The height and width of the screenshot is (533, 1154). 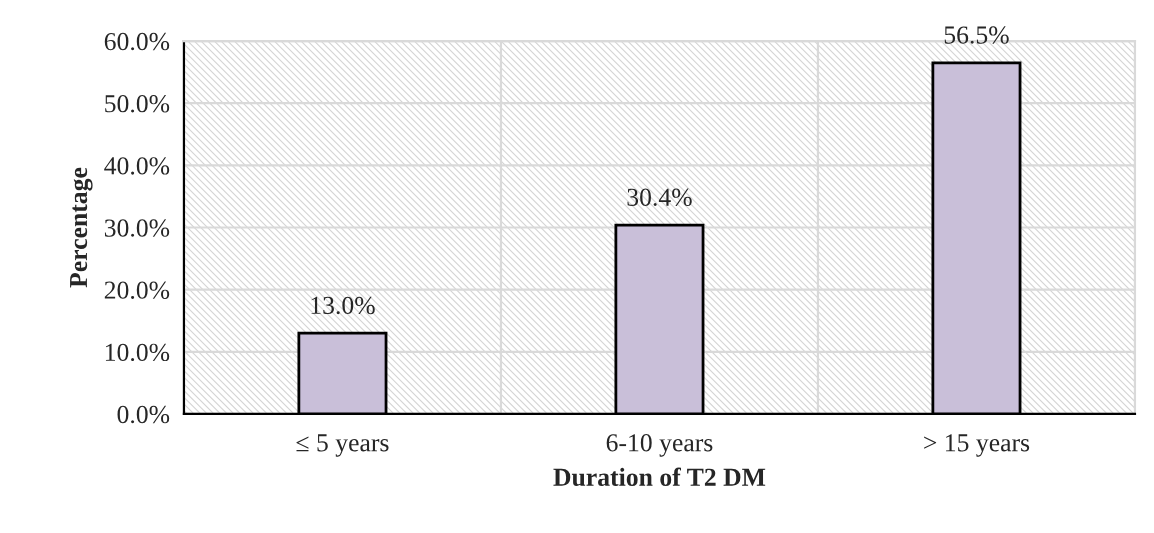 I want to click on y-tick-label: 20.0%, so click(x=137, y=290).